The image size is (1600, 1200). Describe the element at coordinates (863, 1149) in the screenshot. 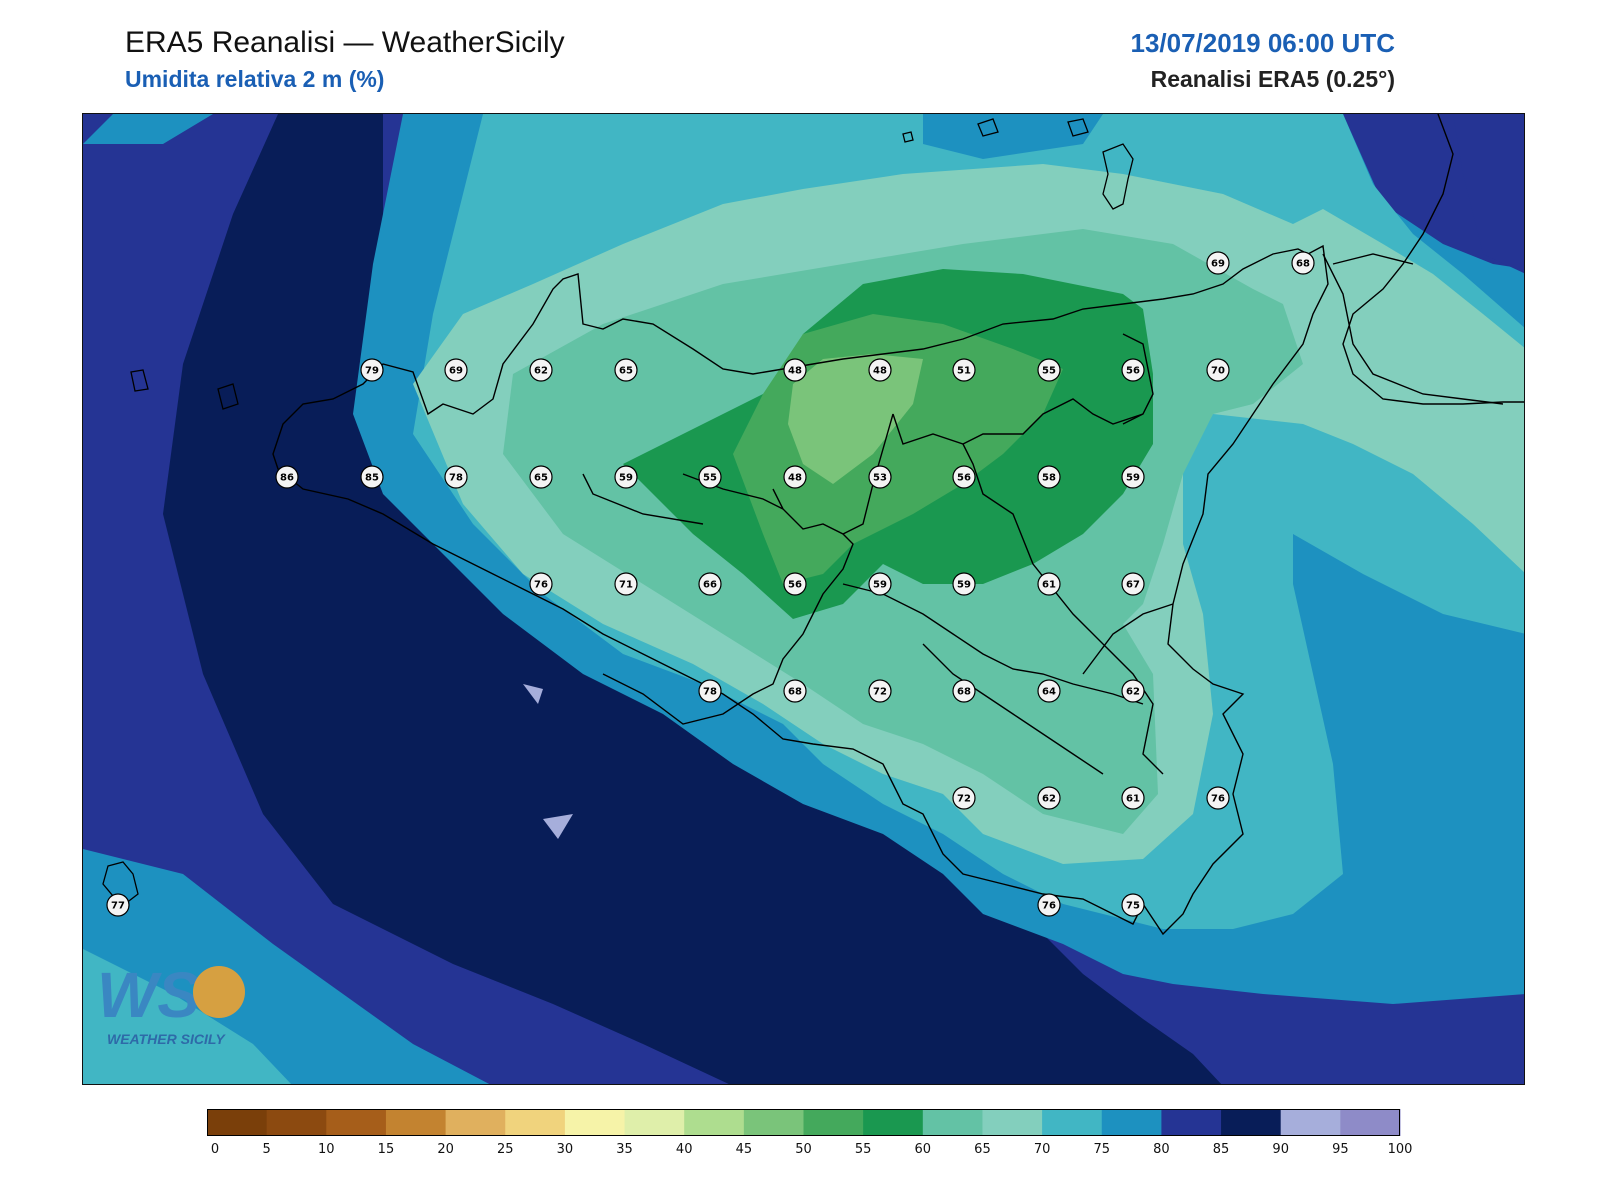

I see `colorbar-tick-label: 55` at that location.